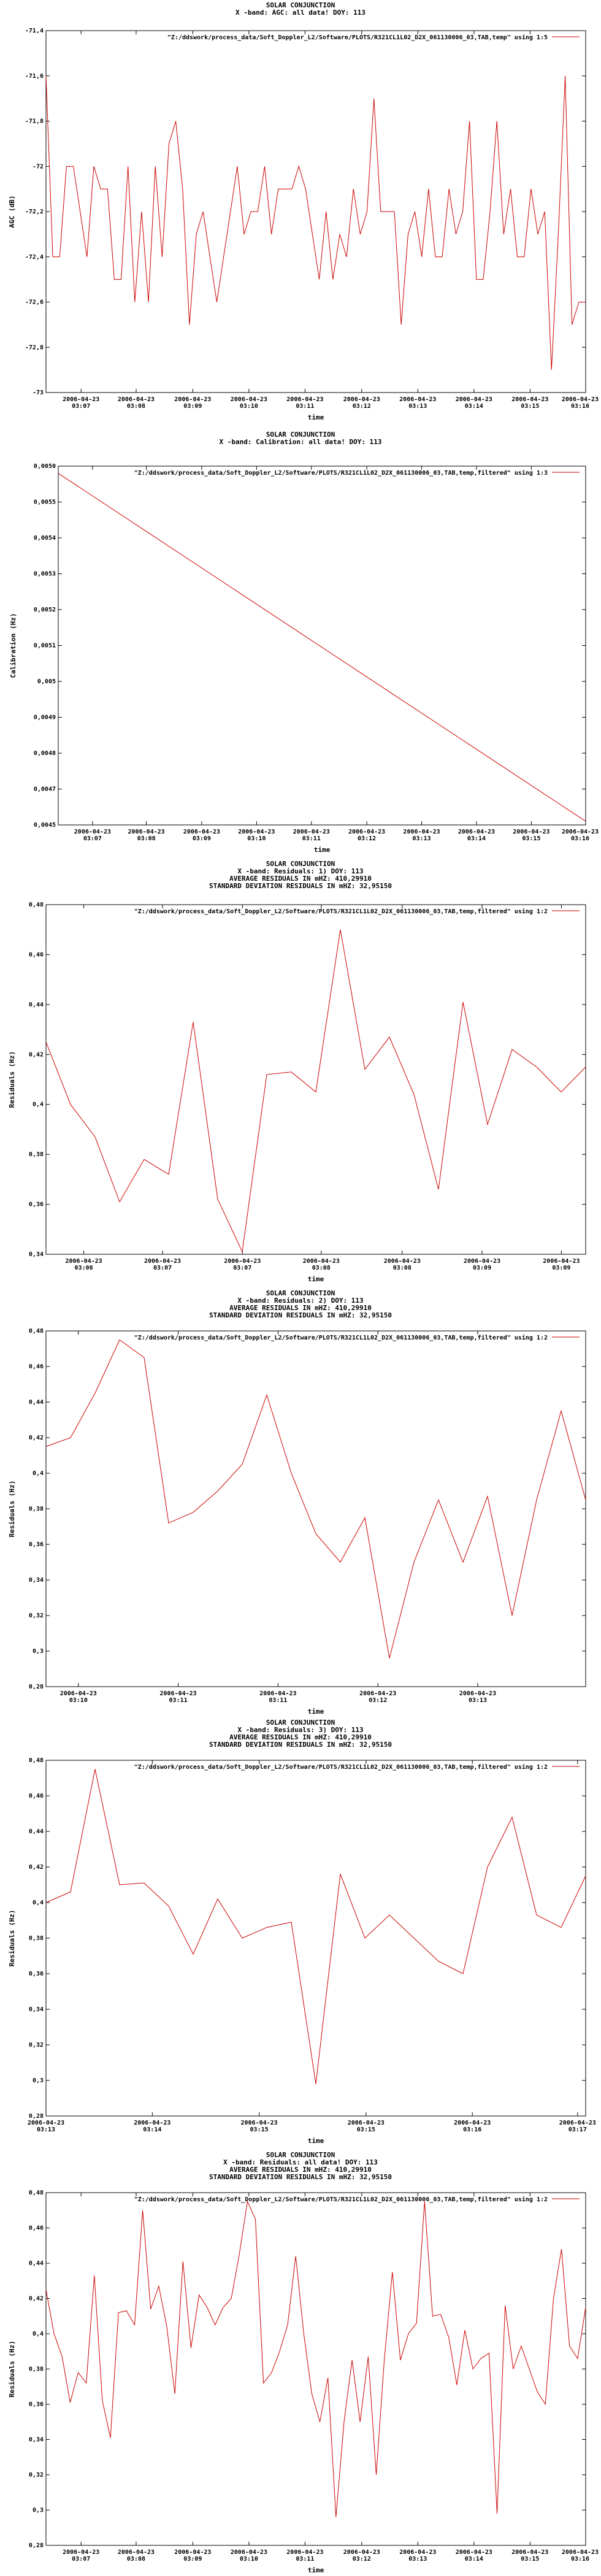  I want to click on plot-frame, so click(316, 1508).